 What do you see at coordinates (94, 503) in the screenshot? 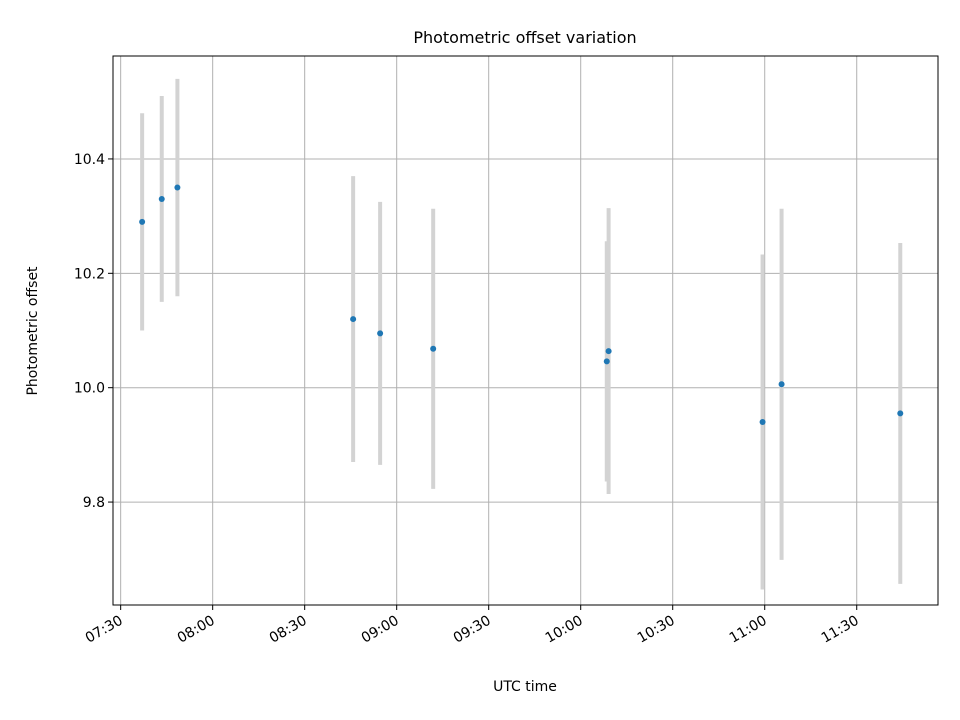
I see `y-tick-label: 9.8` at bounding box center [94, 503].